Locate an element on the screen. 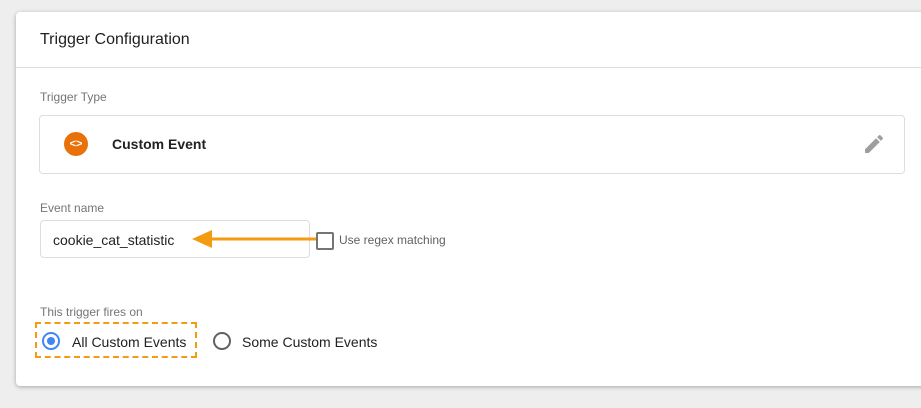 The height and width of the screenshot is (408, 921). radio-all-custom-events is located at coordinates (51, 341).